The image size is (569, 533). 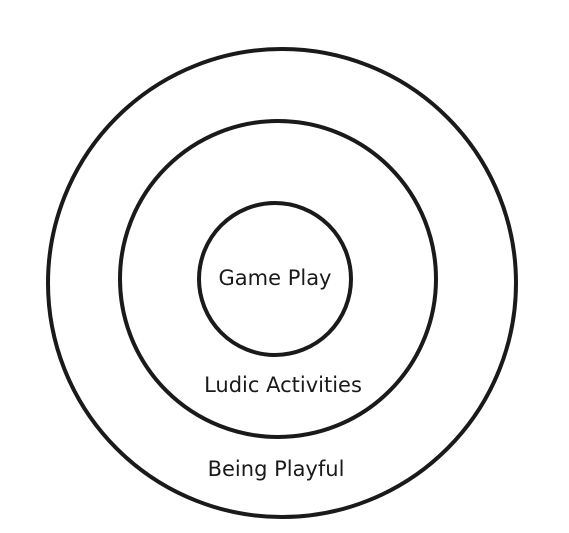 What do you see at coordinates (283, 385) in the screenshot?
I see `middle-ring-label: Ludic Activities` at bounding box center [283, 385].